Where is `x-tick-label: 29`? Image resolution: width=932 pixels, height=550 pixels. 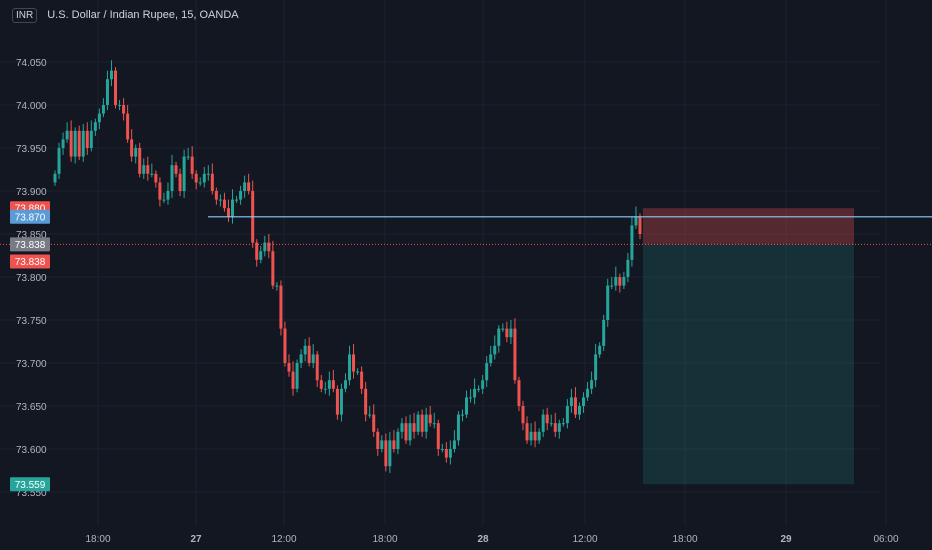 x-tick-label: 29 is located at coordinates (786, 539).